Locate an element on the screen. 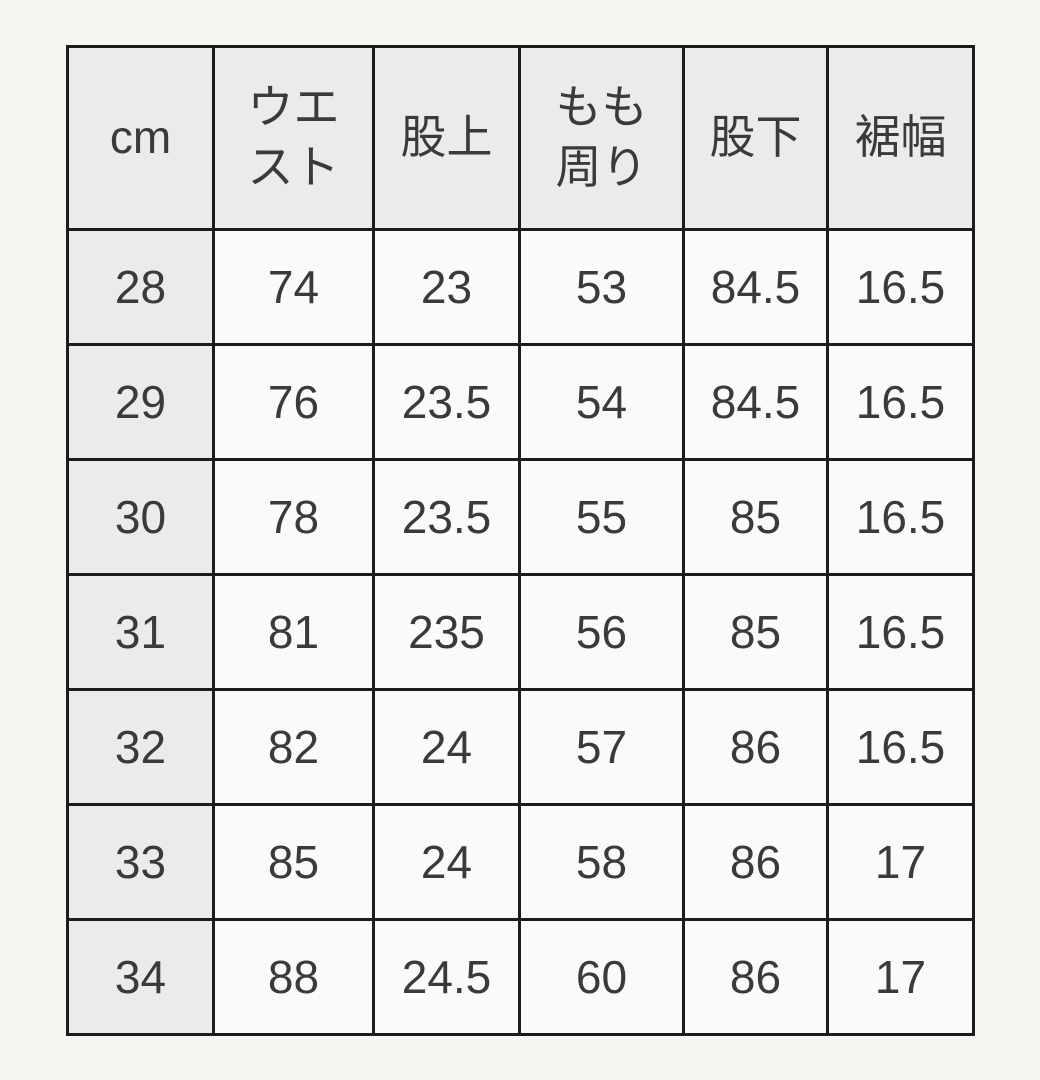 This screenshot has width=1040, height=1080. table-cell: 74 is located at coordinates (293, 287).